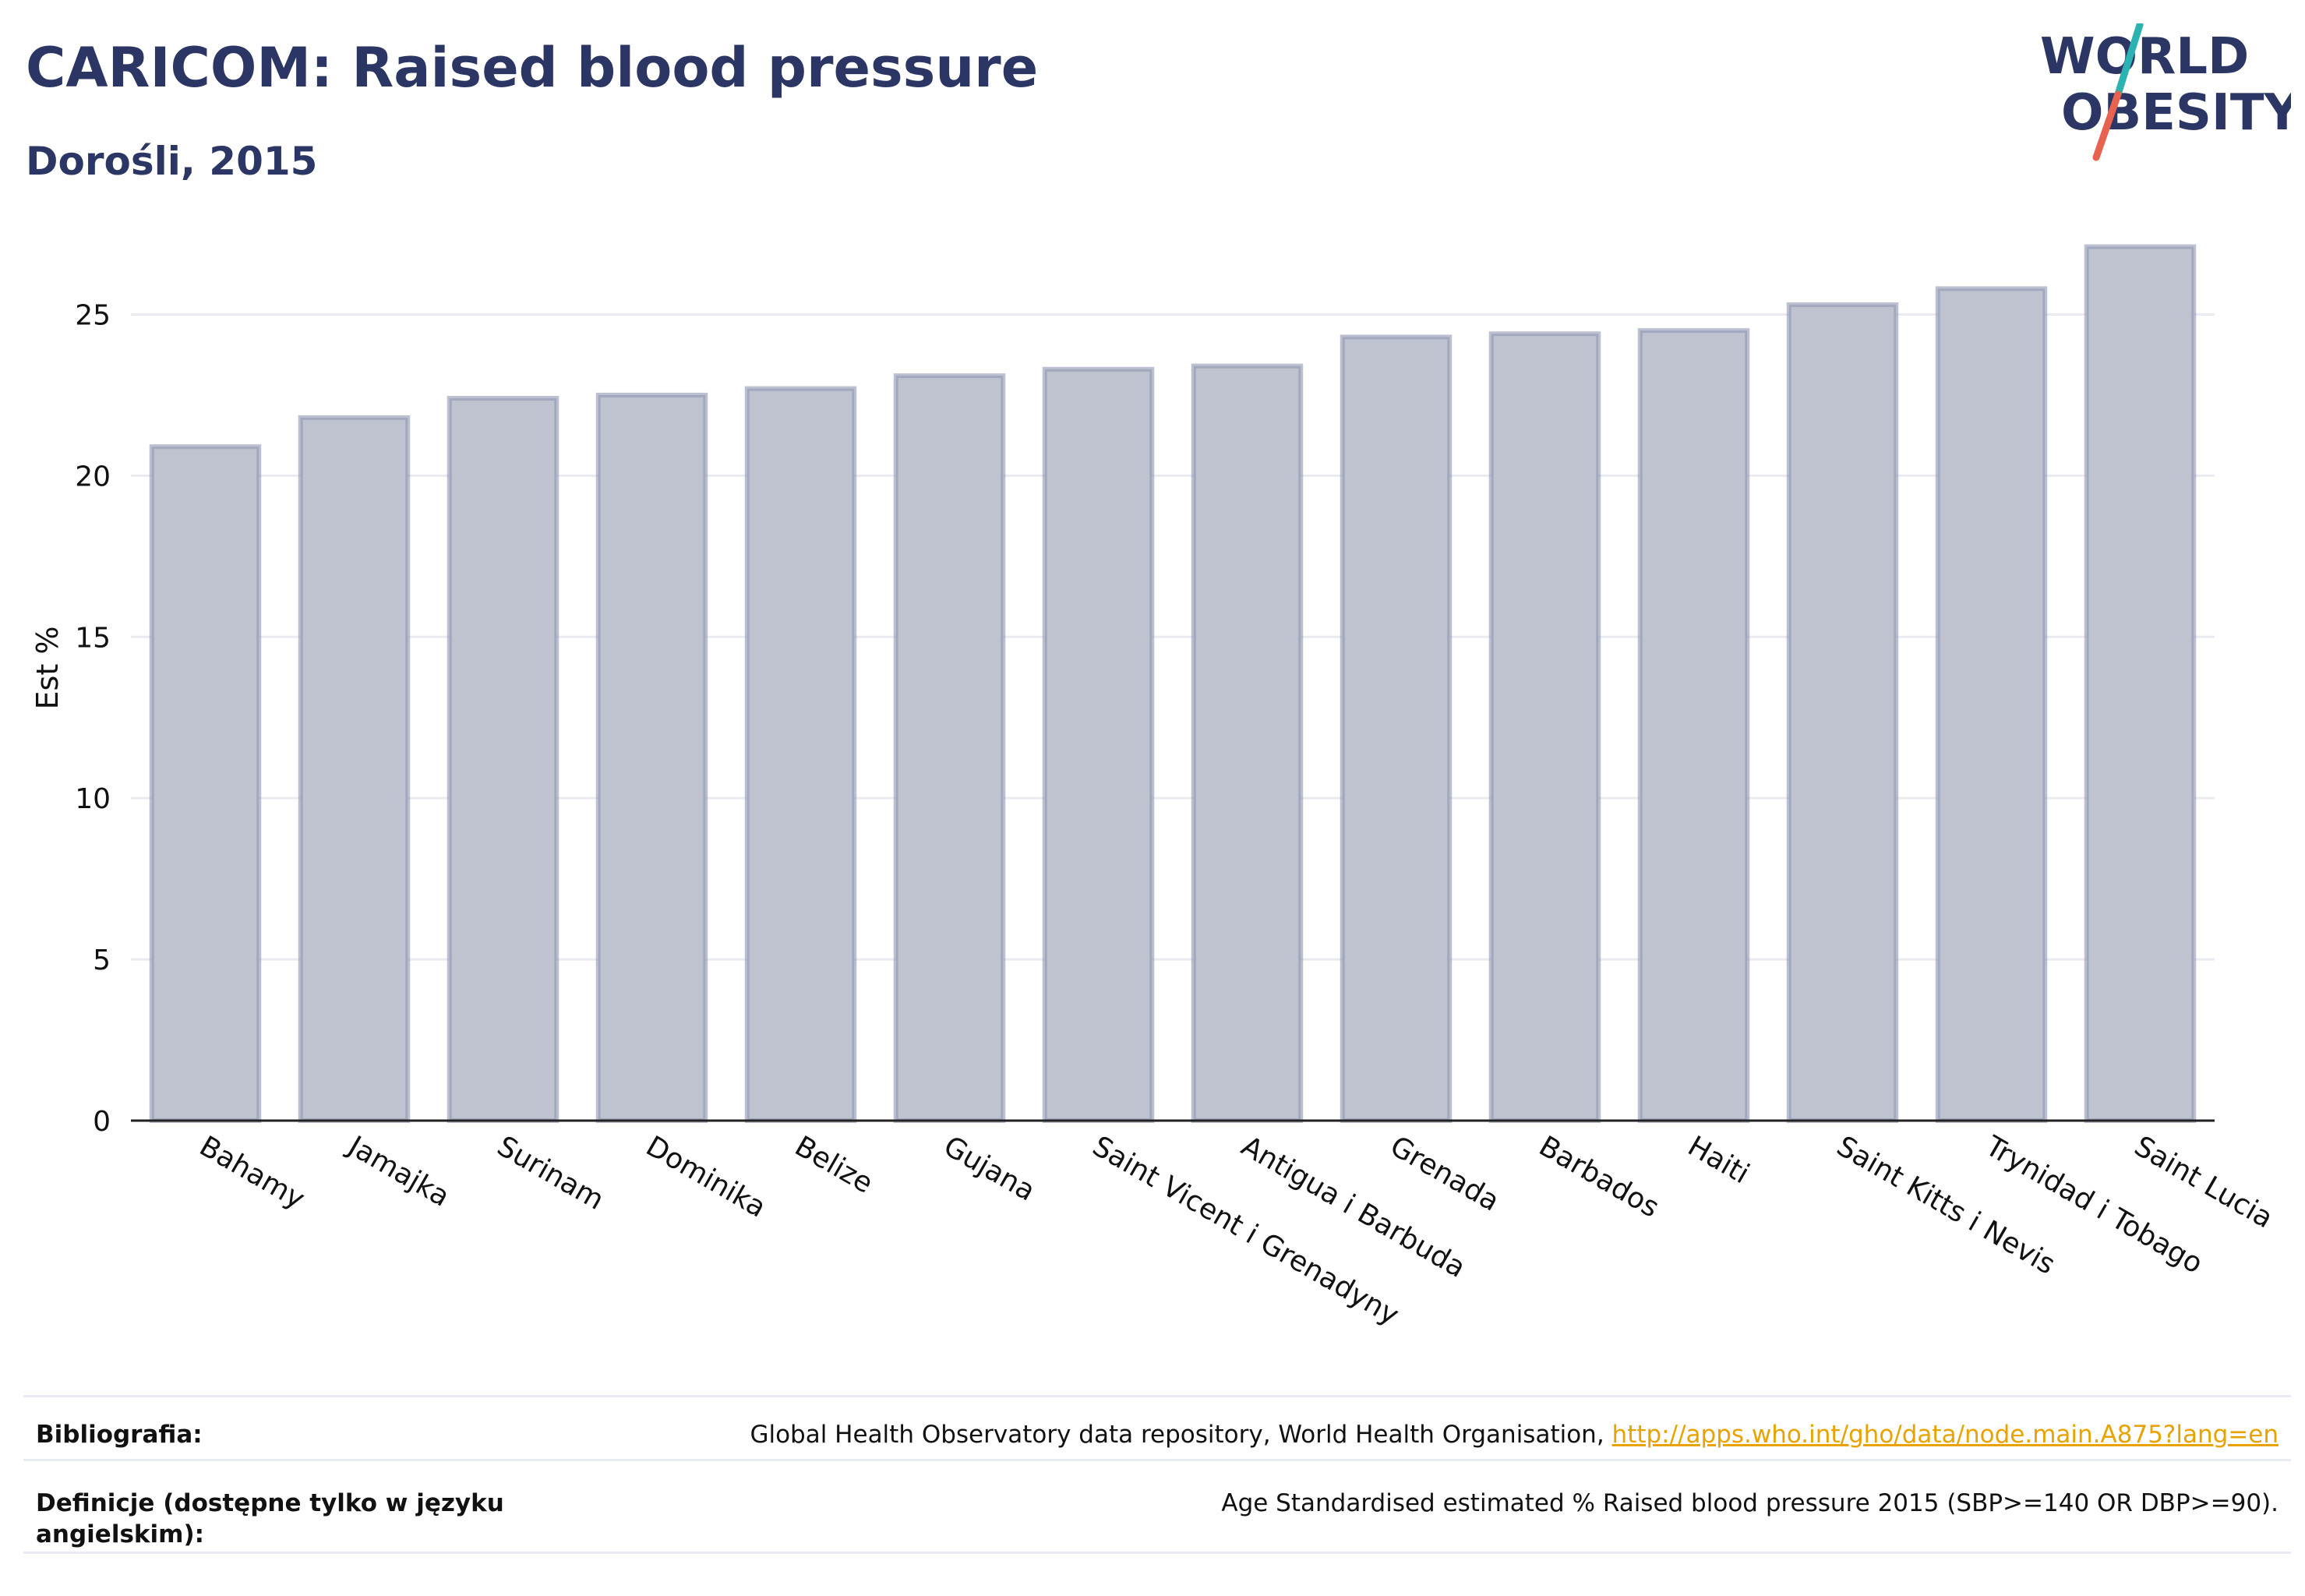 This screenshot has height=1596, width=2305. I want to click on bar-antigua-i-barbuda, so click(1247, 743).